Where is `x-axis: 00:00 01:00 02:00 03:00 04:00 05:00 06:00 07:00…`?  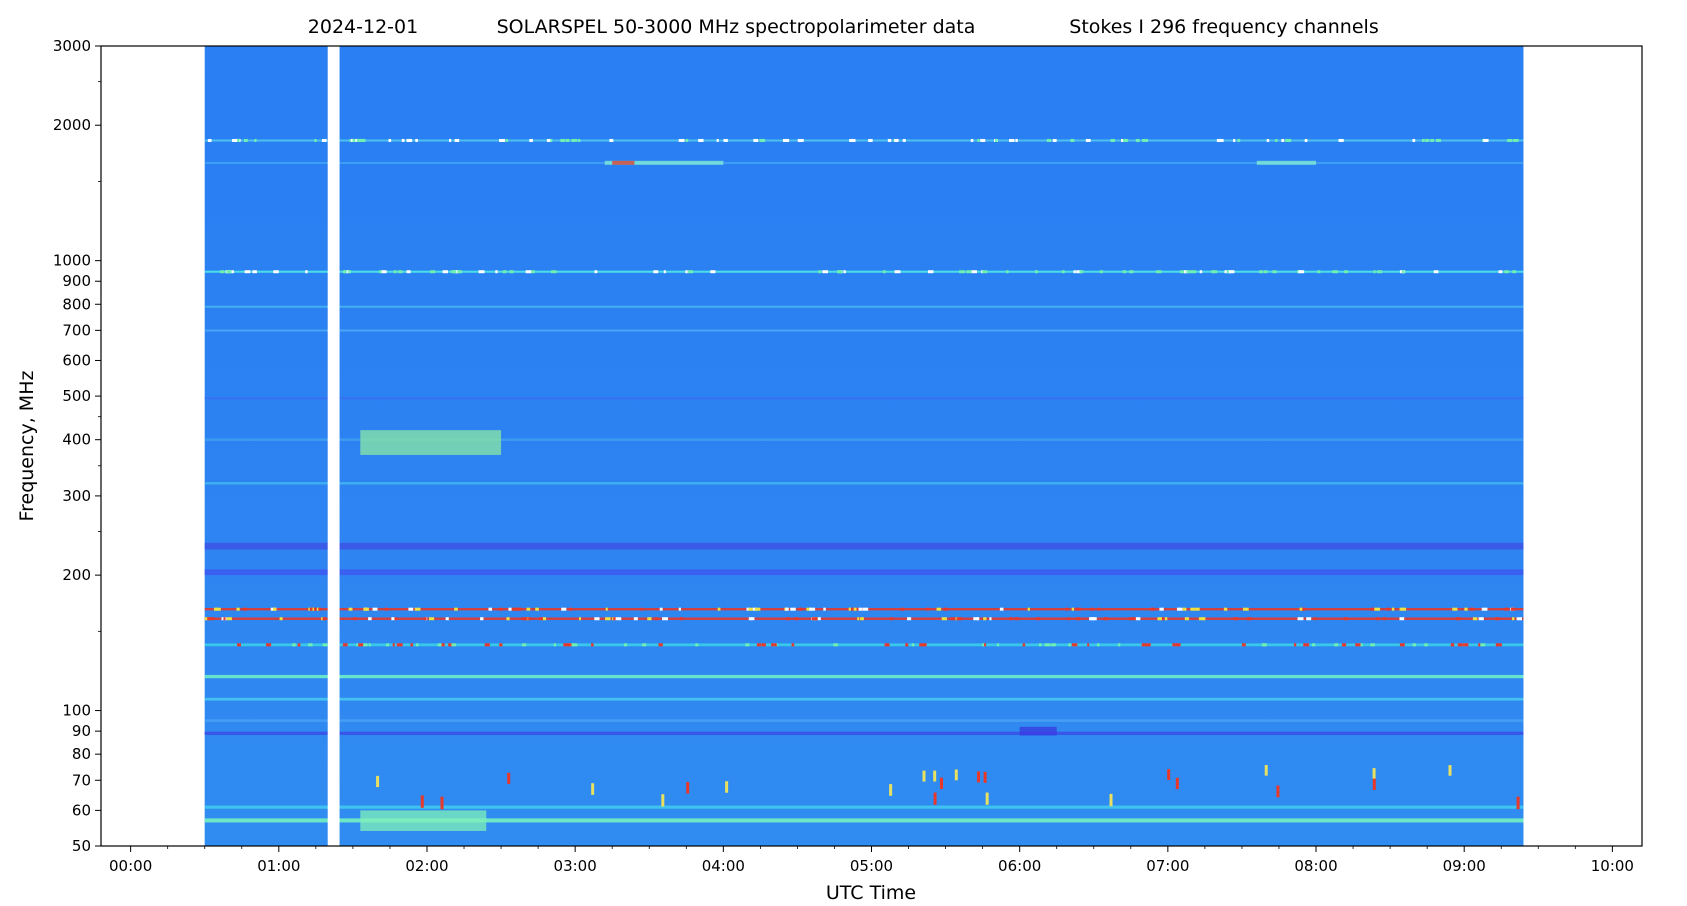 x-axis: 00:00 01:00 02:00 03:00 04:00 05:00 06:00 07:00… is located at coordinates (871, 860).